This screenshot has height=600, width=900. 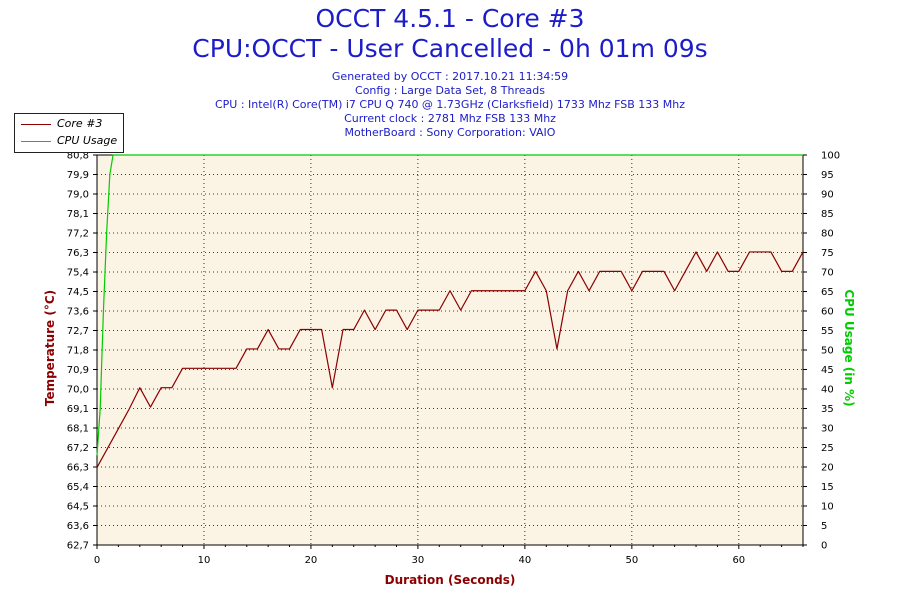 I want to click on y-left-tick-label: 70,0, so click(x=78, y=390).